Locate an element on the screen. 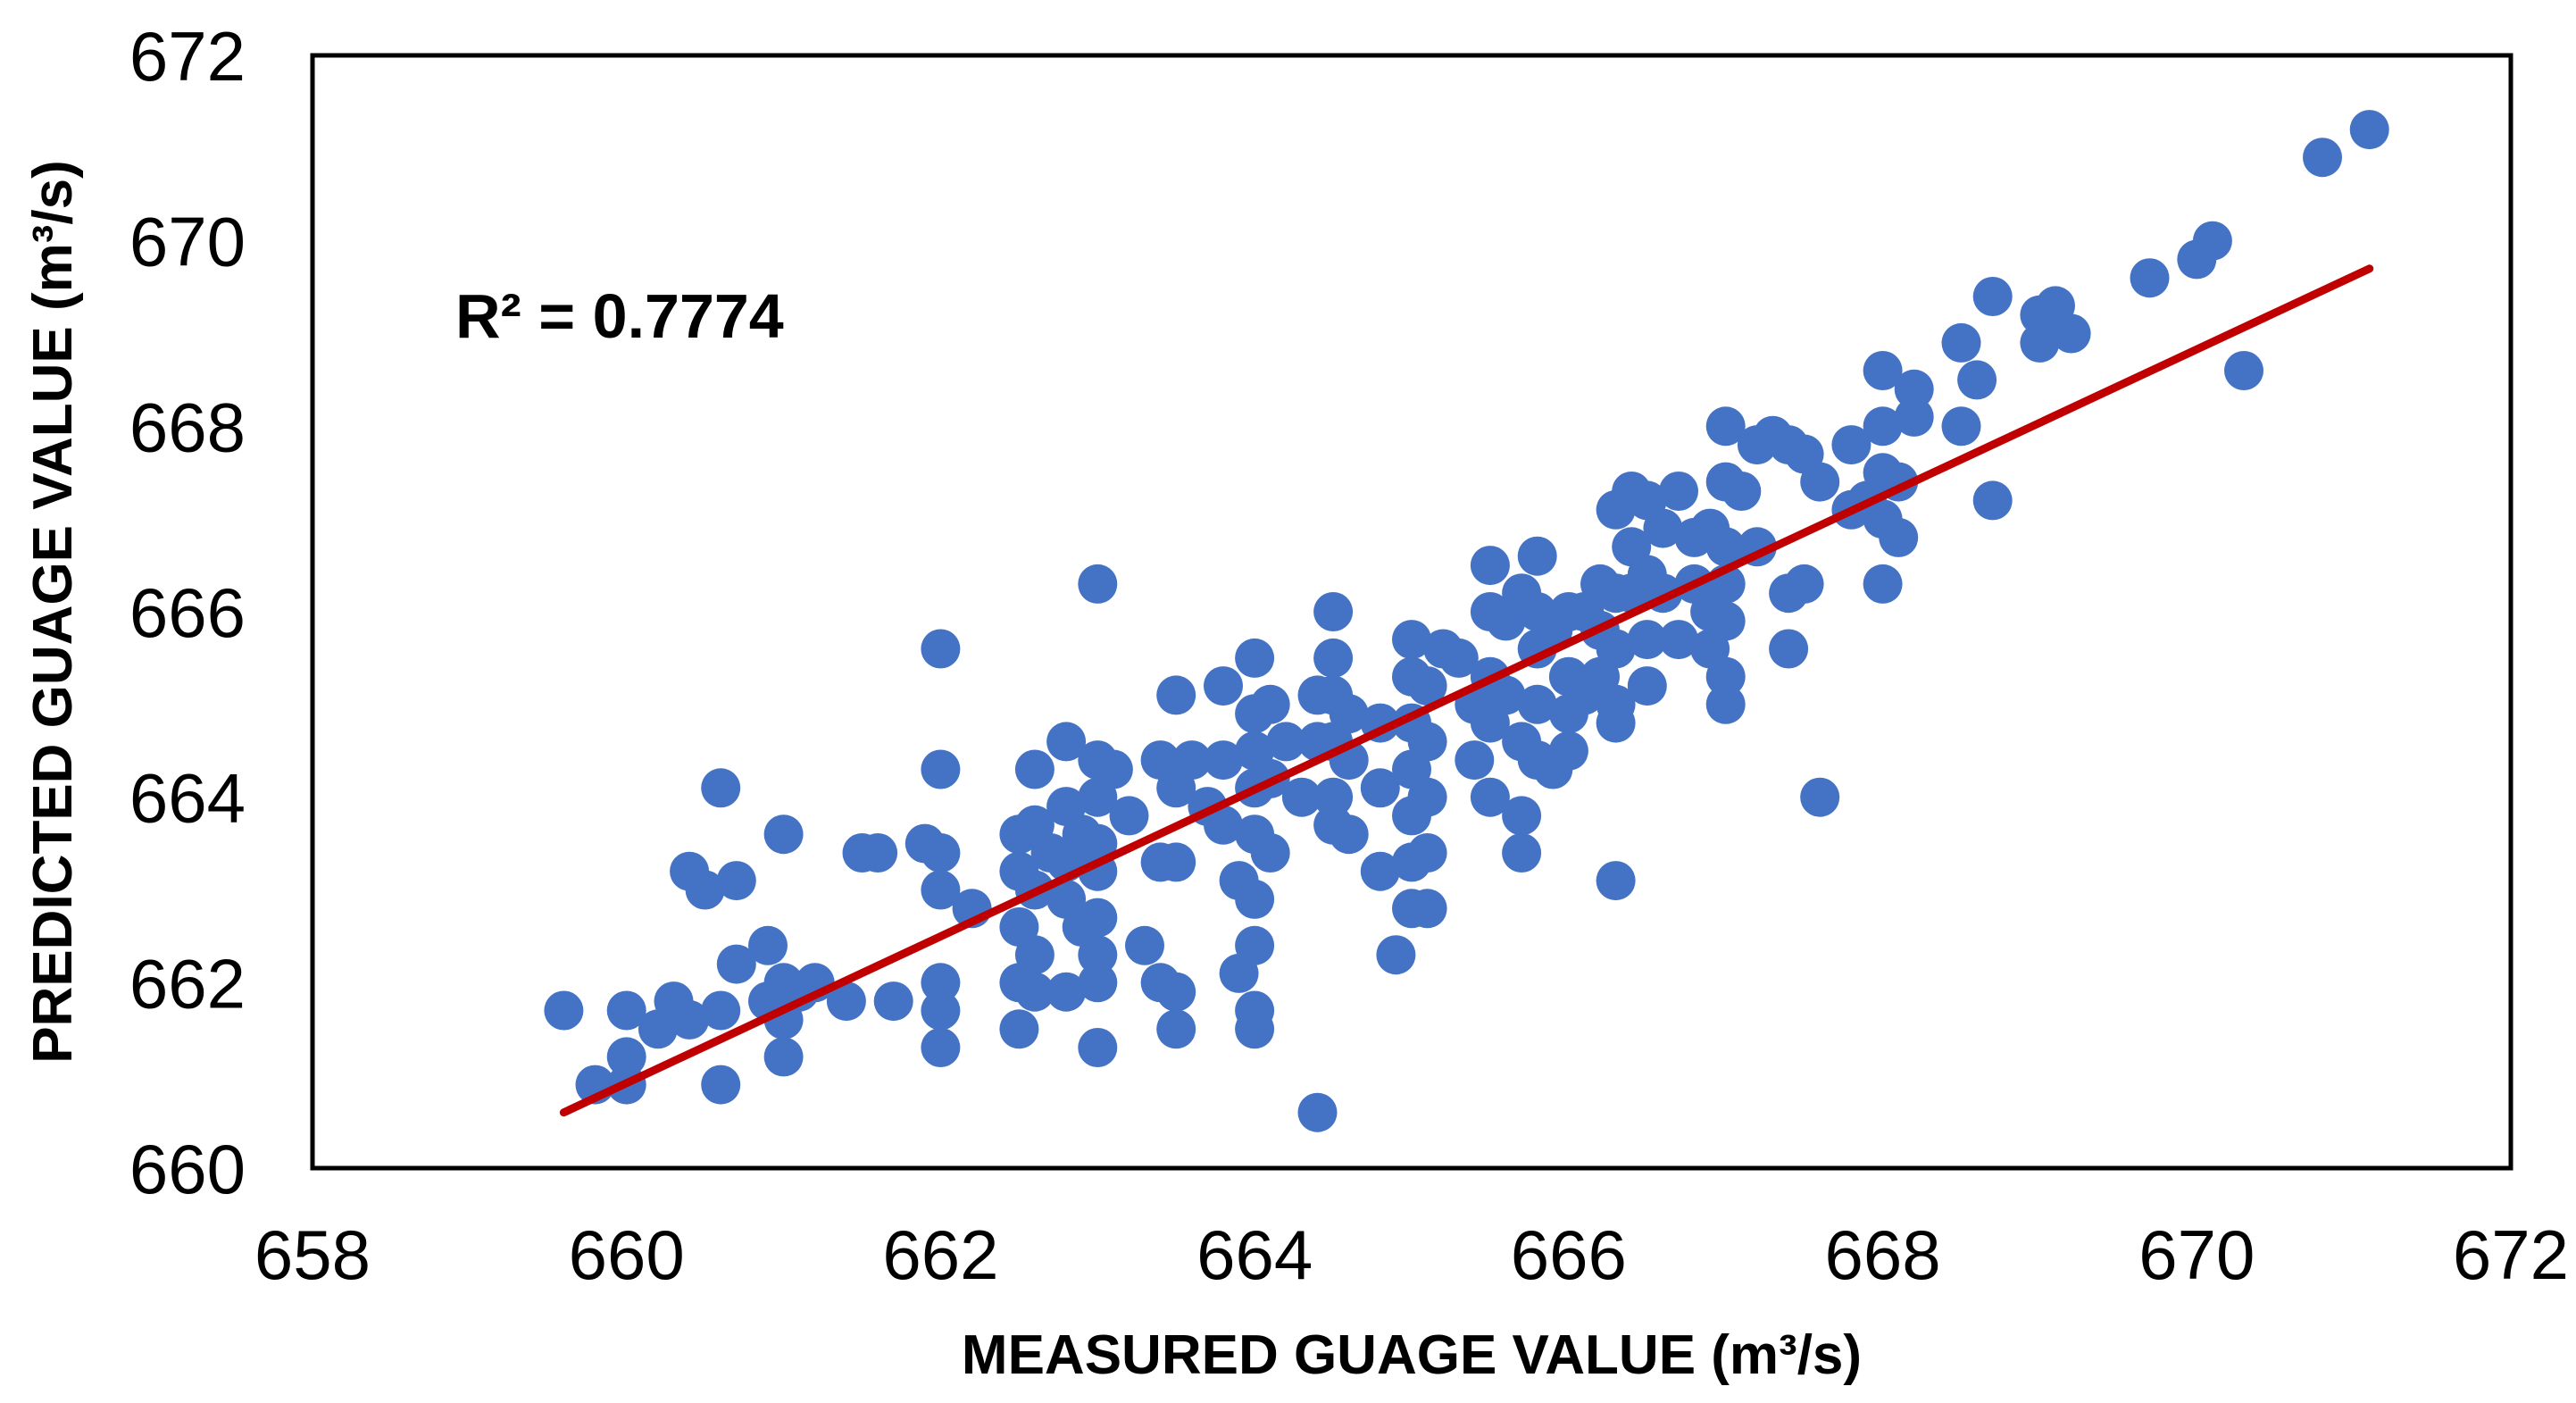 Image resolution: width=2576 pixels, height=1403 pixels. x-tick-label: 660 is located at coordinates (627, 1254).